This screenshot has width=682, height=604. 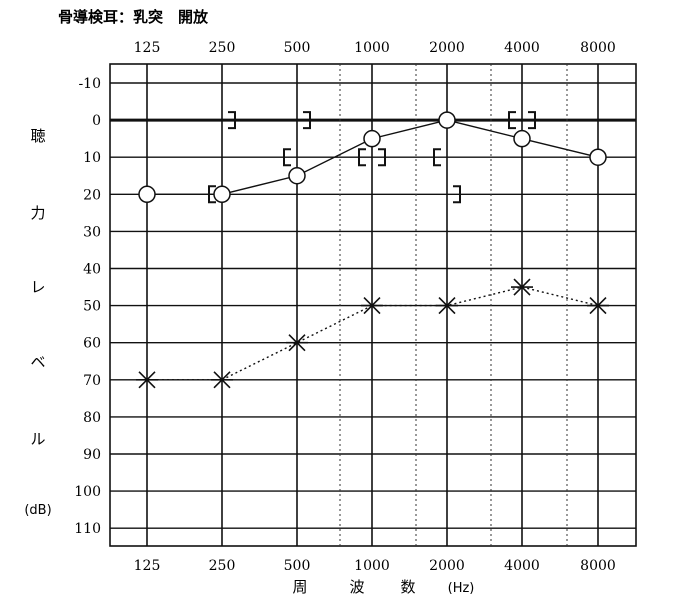 What do you see at coordinates (92, 232) in the screenshot?
I see `y-tick-label: 30` at bounding box center [92, 232].